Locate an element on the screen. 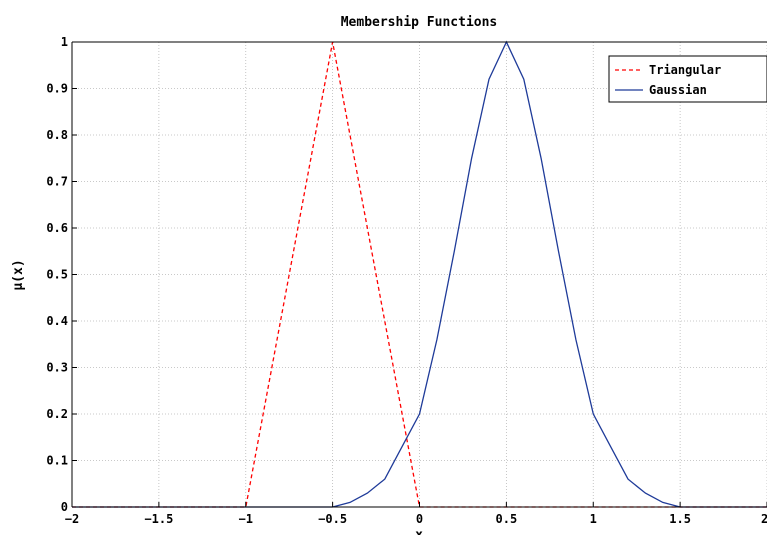  x-tick-label: 2 is located at coordinates (764, 519).